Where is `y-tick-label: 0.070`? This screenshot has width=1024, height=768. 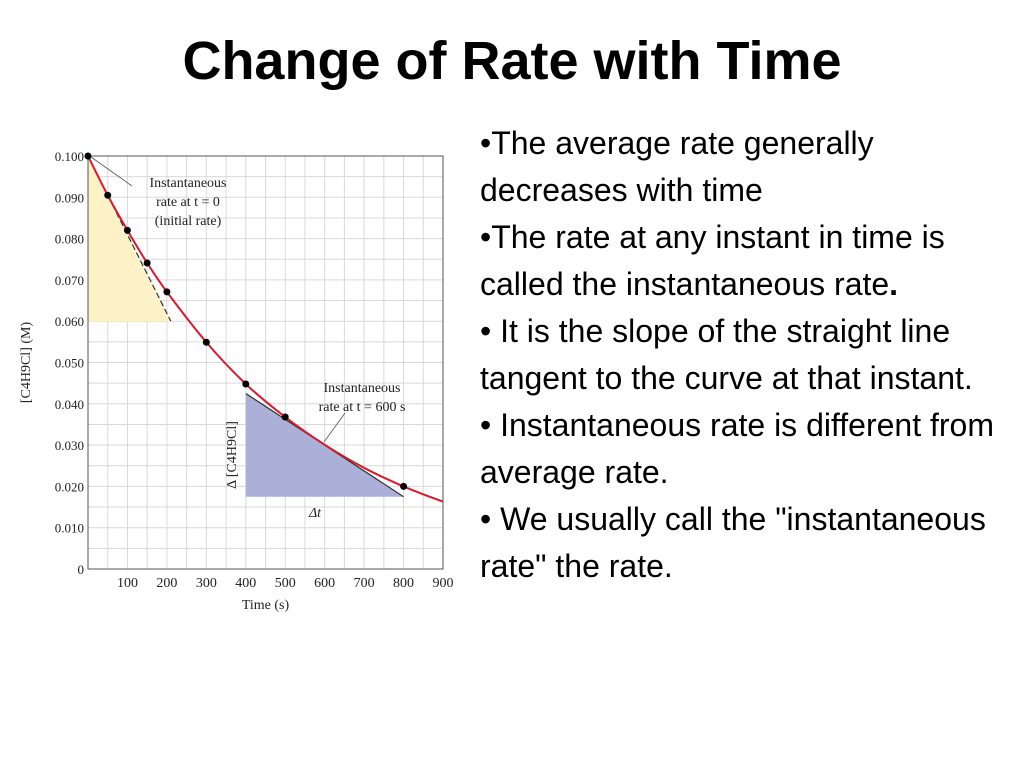 y-tick-label: 0.070 is located at coordinates (69, 280).